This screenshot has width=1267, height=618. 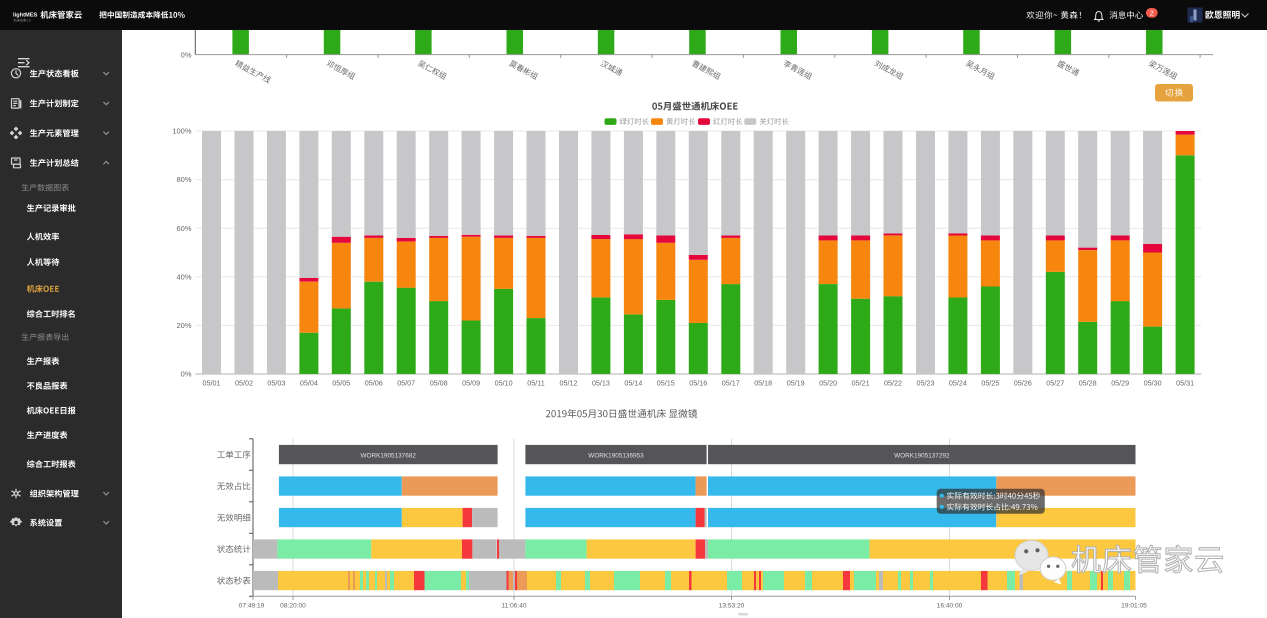 What do you see at coordinates (25, 15) in the screenshot?
I see `svg-text: lightMES` at bounding box center [25, 15].